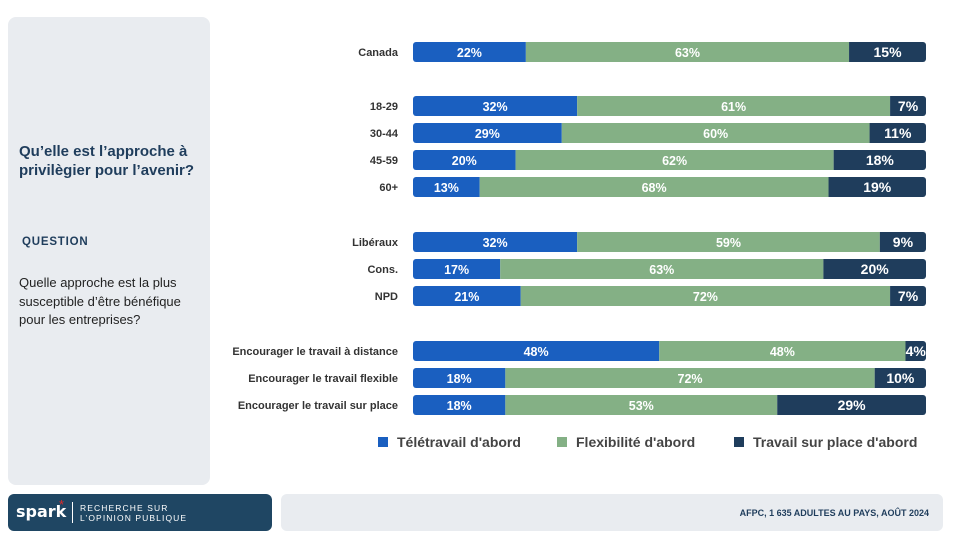  Describe the element at coordinates (55, 242) in the screenshot. I see `question-label: QUESTION` at that location.